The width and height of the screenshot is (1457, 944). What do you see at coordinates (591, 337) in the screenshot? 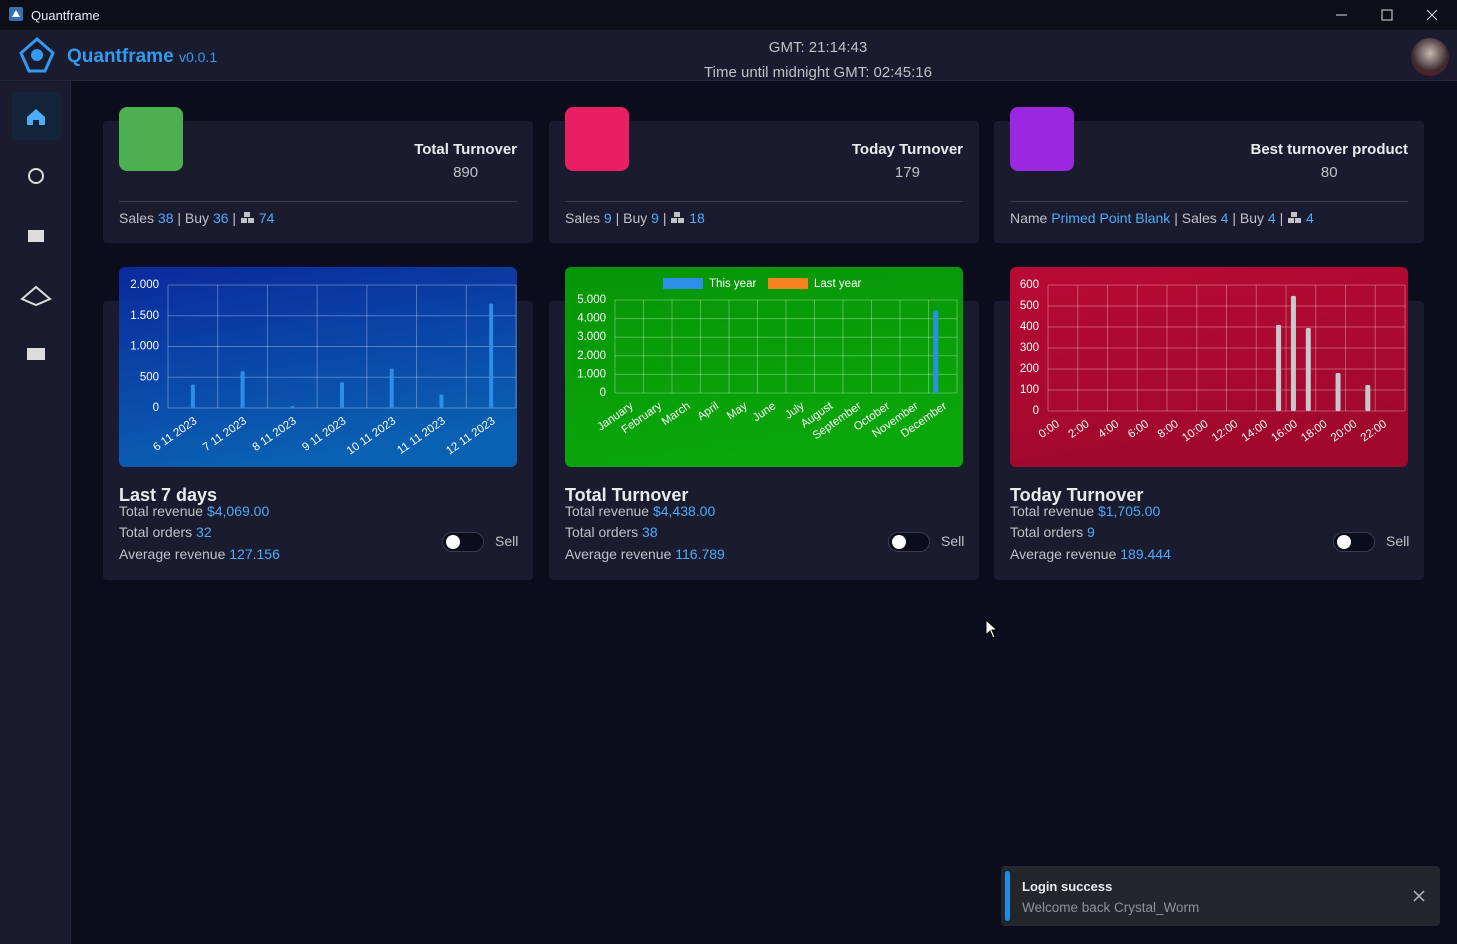
I see `y-tick-label: 3.000` at bounding box center [591, 337].